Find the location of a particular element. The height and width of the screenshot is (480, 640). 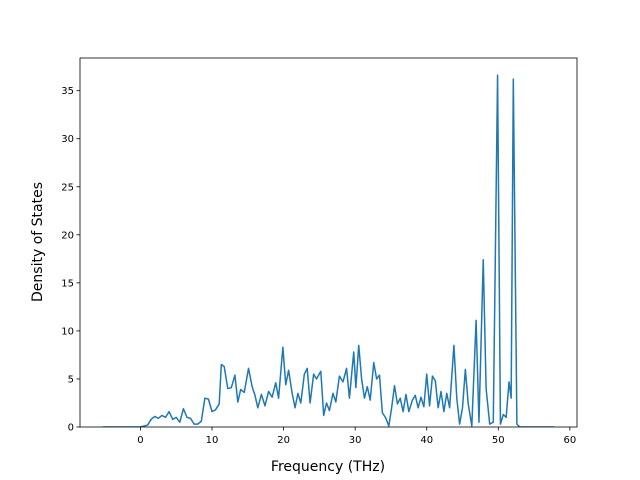

y-tick-label: 30 is located at coordinates (67, 139).